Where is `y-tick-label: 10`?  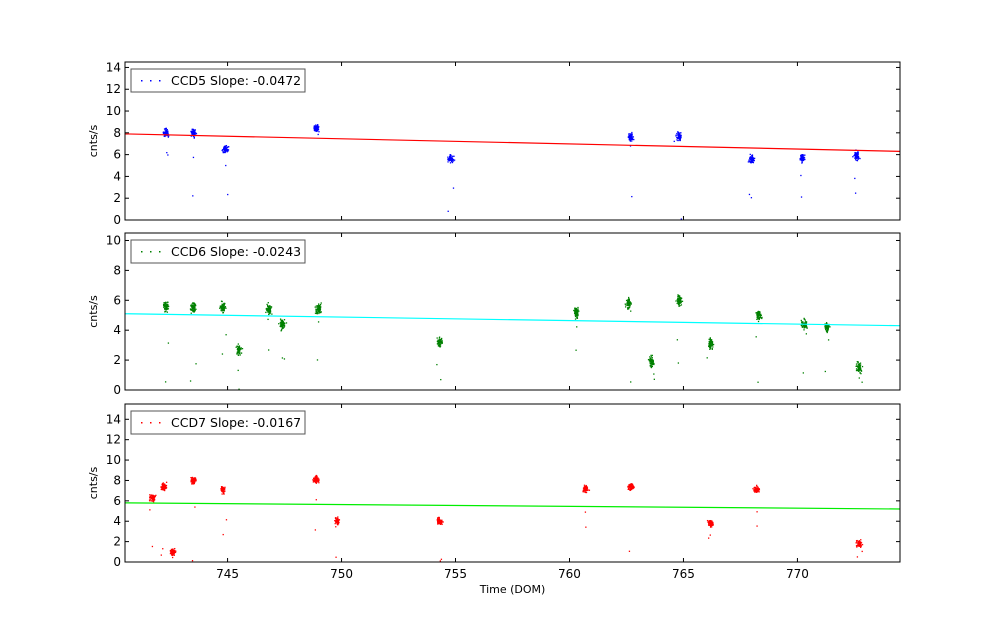 y-tick-label: 10 is located at coordinates (113, 111).